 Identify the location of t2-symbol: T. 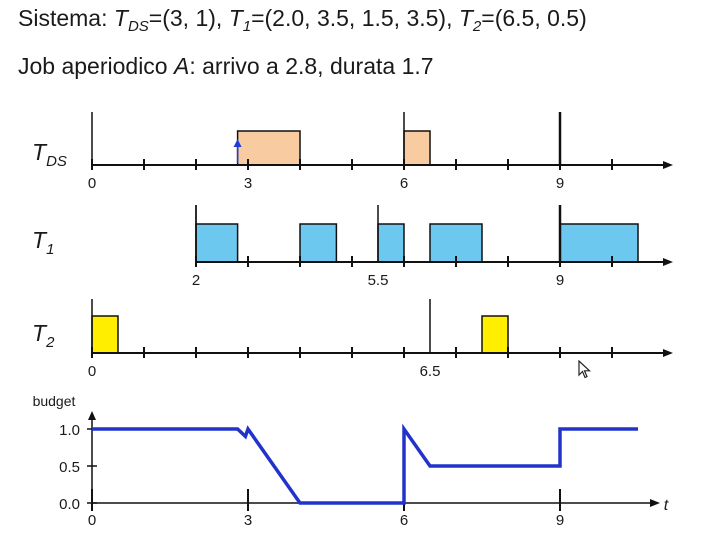
(465, 18).